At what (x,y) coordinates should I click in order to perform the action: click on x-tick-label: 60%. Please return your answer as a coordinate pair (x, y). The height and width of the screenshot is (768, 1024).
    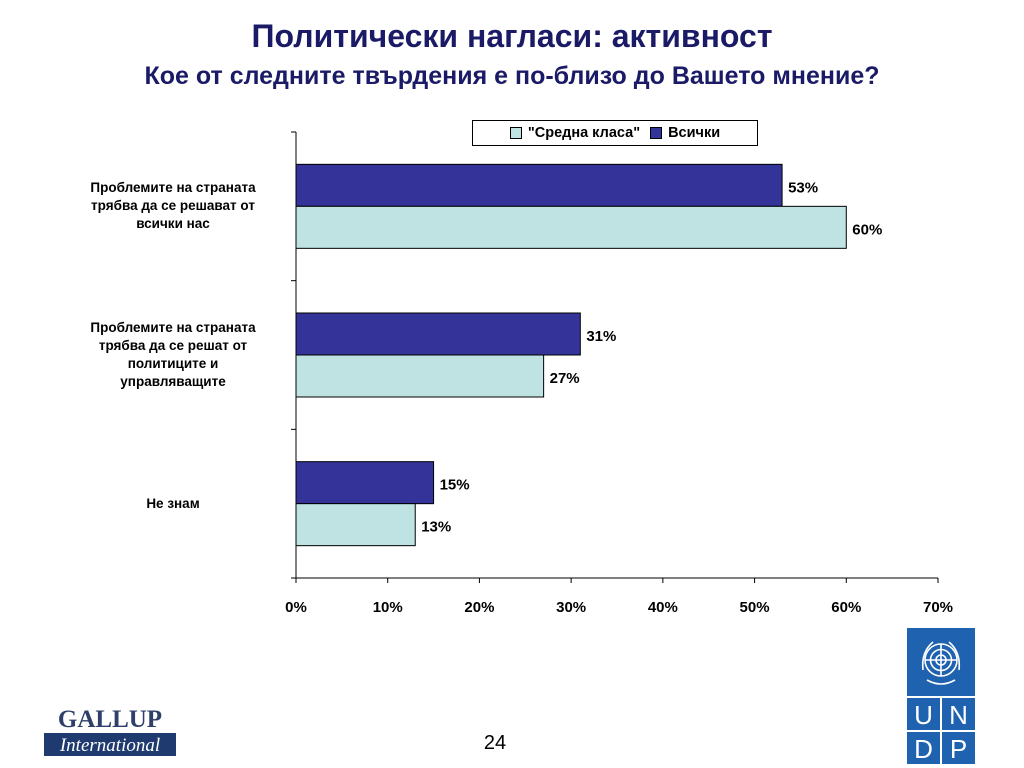
    Looking at the image, I should click on (846, 607).